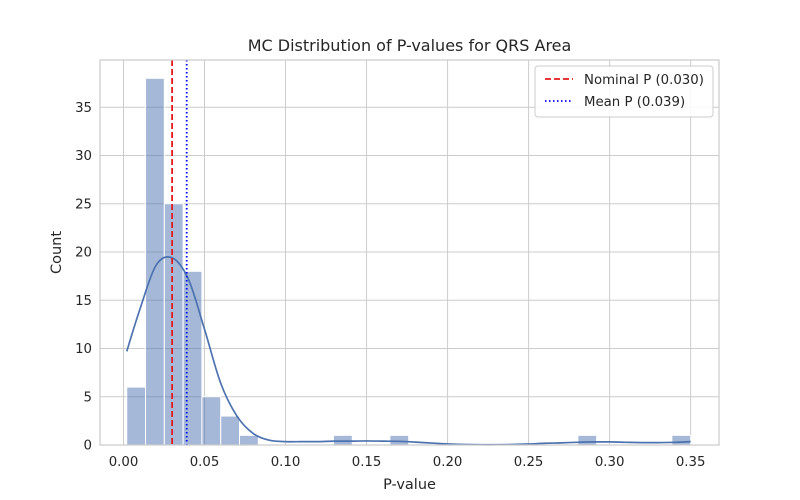 The width and height of the screenshot is (800, 500). I want to click on x-tick-label: 0.00, so click(124, 462).